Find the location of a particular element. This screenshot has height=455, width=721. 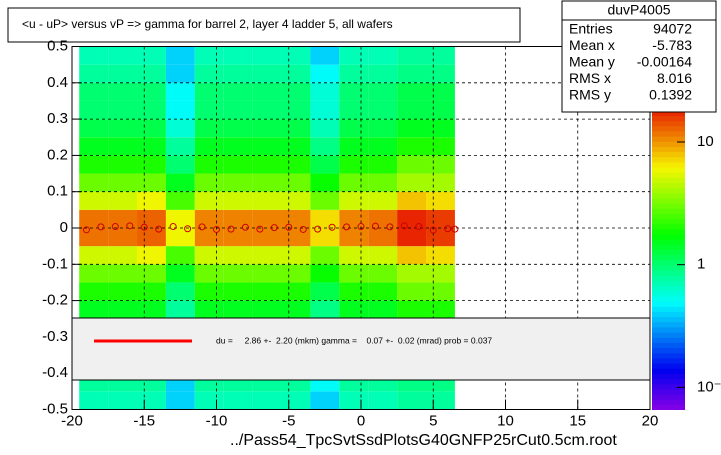

y-tick-label: -0.2 is located at coordinates (55, 300).